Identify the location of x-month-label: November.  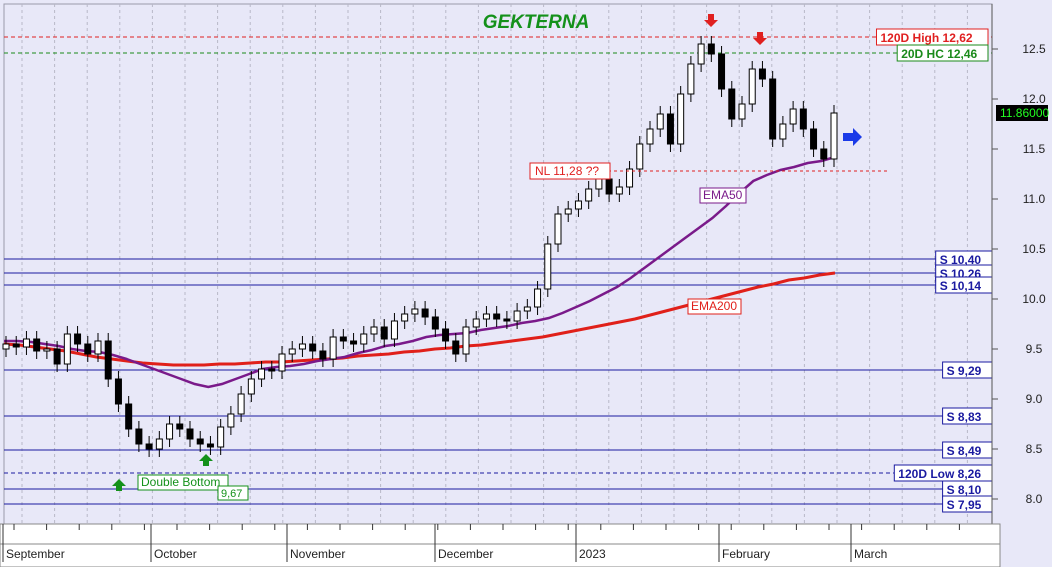
(317, 554).